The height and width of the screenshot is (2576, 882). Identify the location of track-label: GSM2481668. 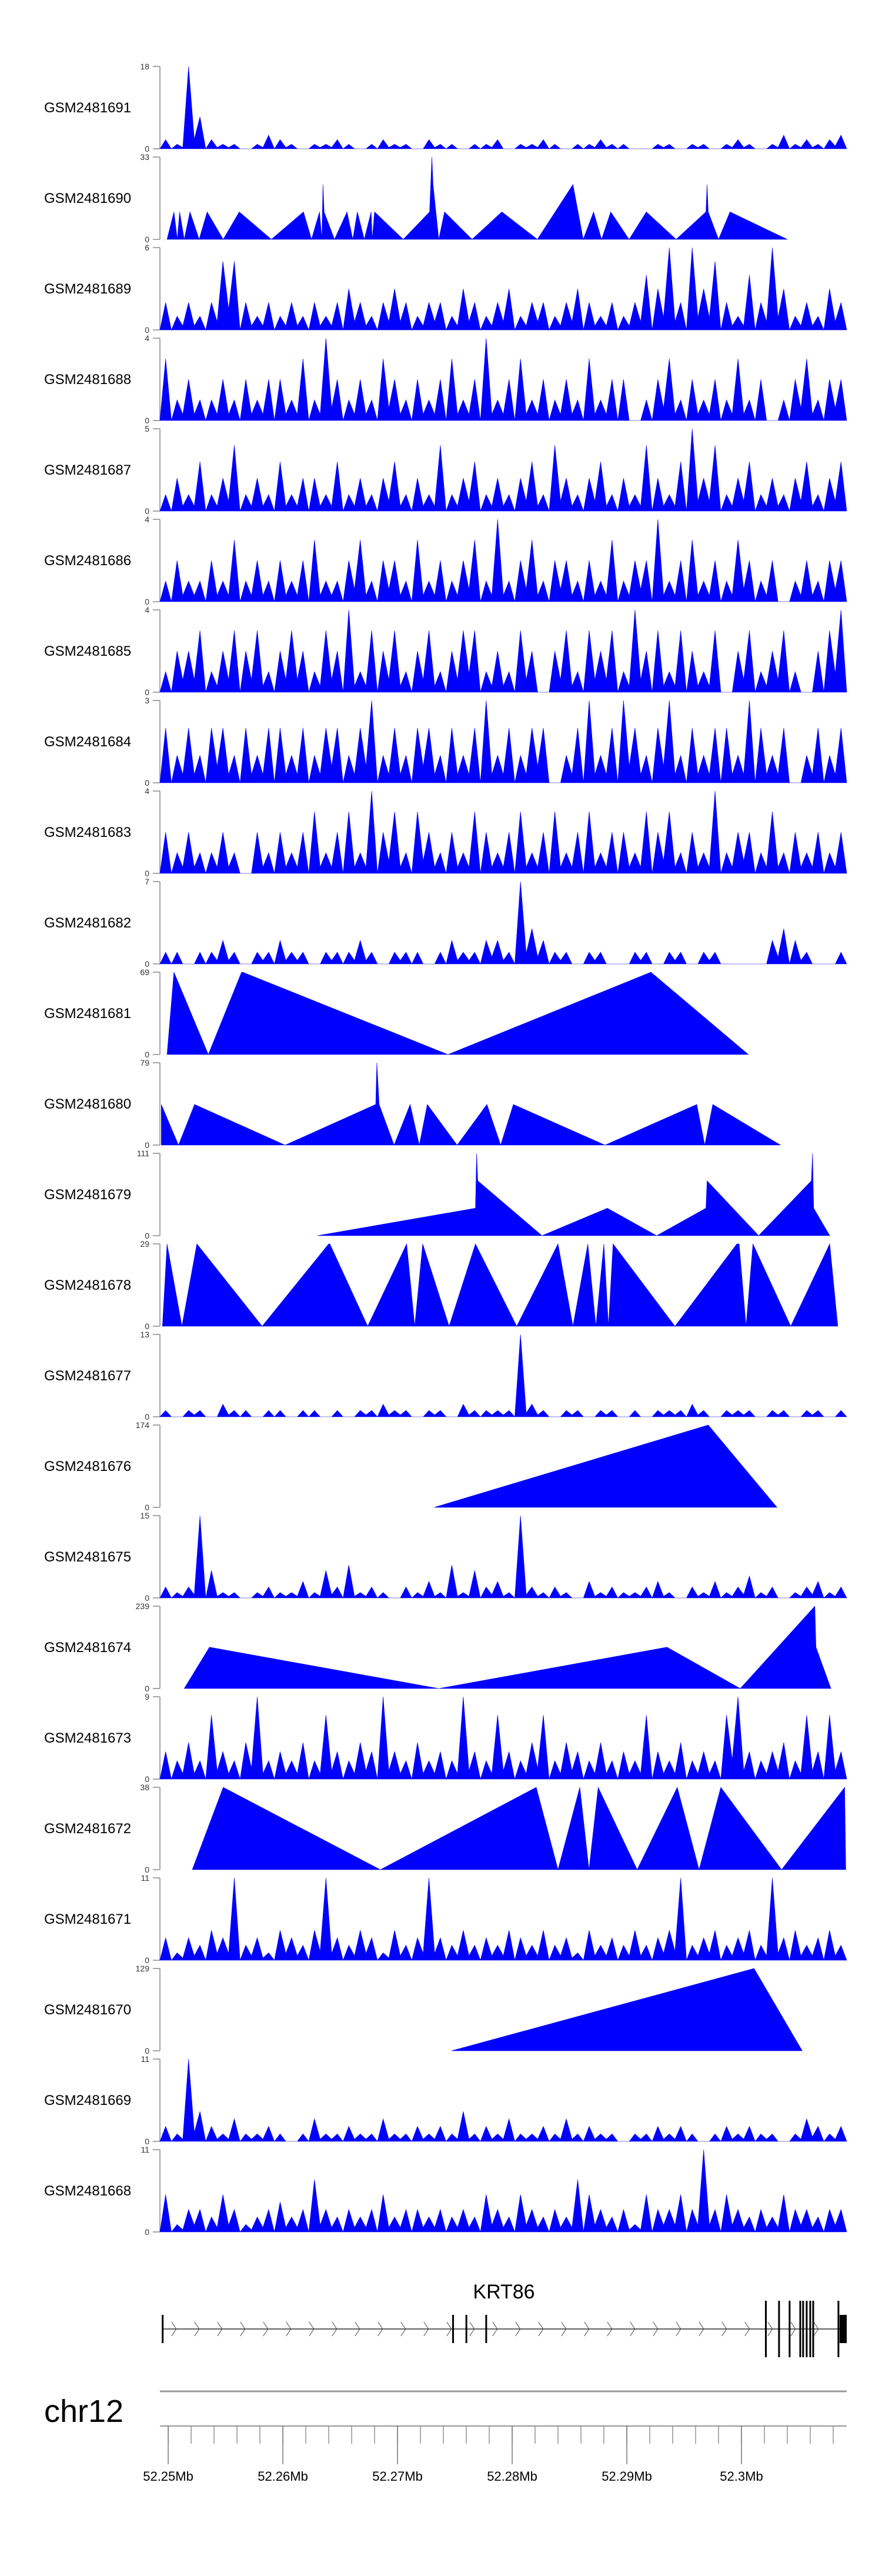
(87, 2191).